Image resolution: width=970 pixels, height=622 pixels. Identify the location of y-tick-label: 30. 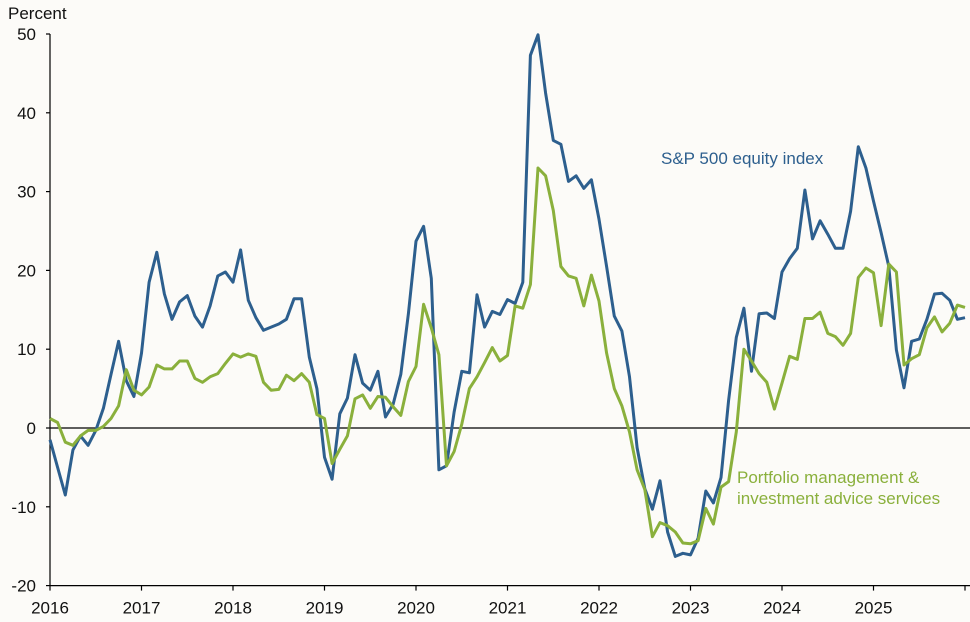
(26, 192).